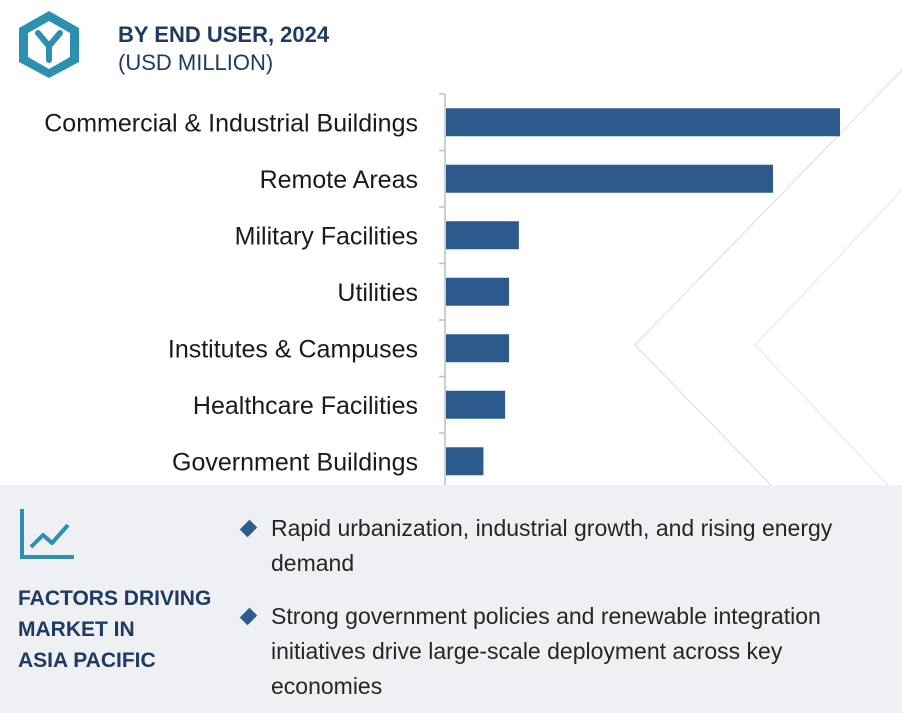 This screenshot has width=902, height=722. What do you see at coordinates (326, 236) in the screenshot?
I see `category-label: Military Facilities` at bounding box center [326, 236].